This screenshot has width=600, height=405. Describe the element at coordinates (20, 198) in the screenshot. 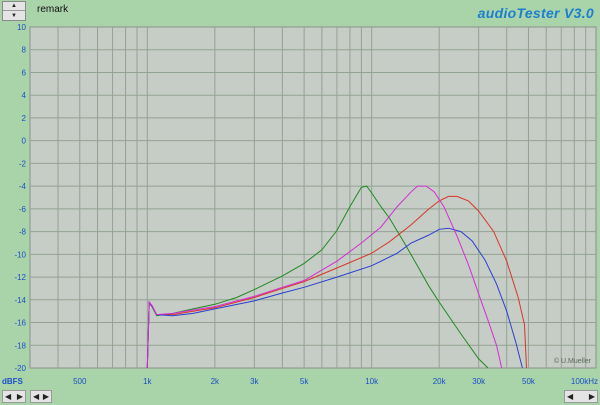

I see `y-tick-labels: 10 8 6 4 2 0 -2 -4 -6 -8 -10 -12 -14 -16 -18 -20` at that location.